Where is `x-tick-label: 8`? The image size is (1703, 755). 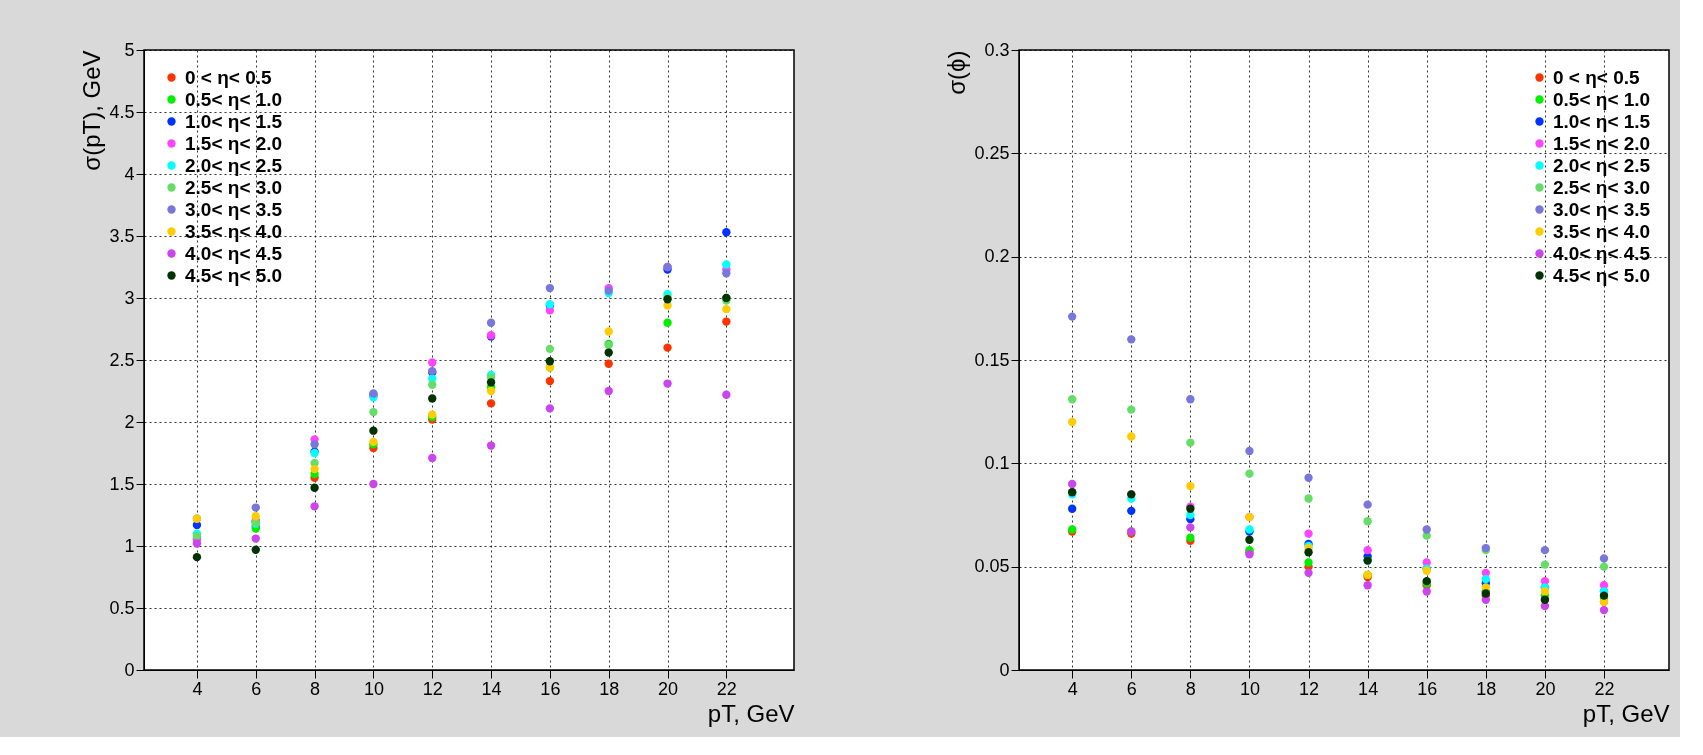 x-tick-label: 8 is located at coordinates (315, 688).